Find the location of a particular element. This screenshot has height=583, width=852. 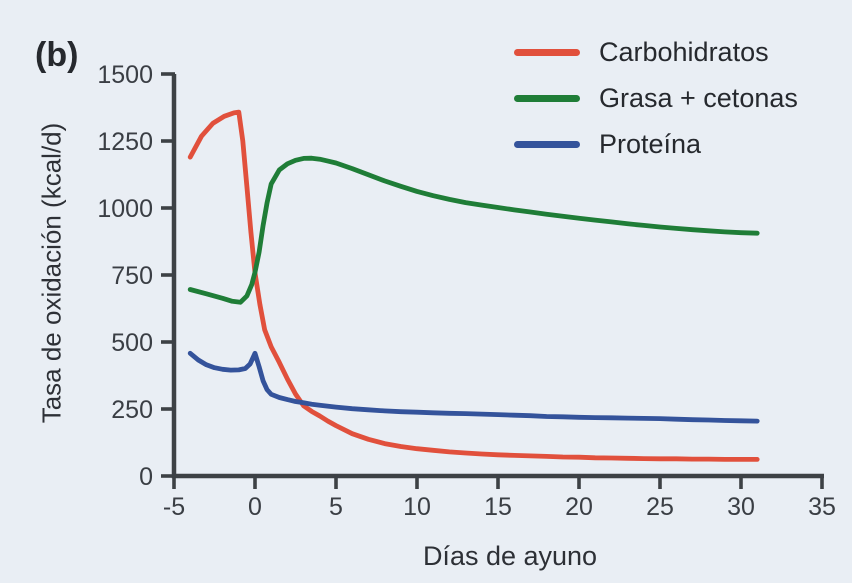

x-tick-label: 5 is located at coordinates (336, 507).